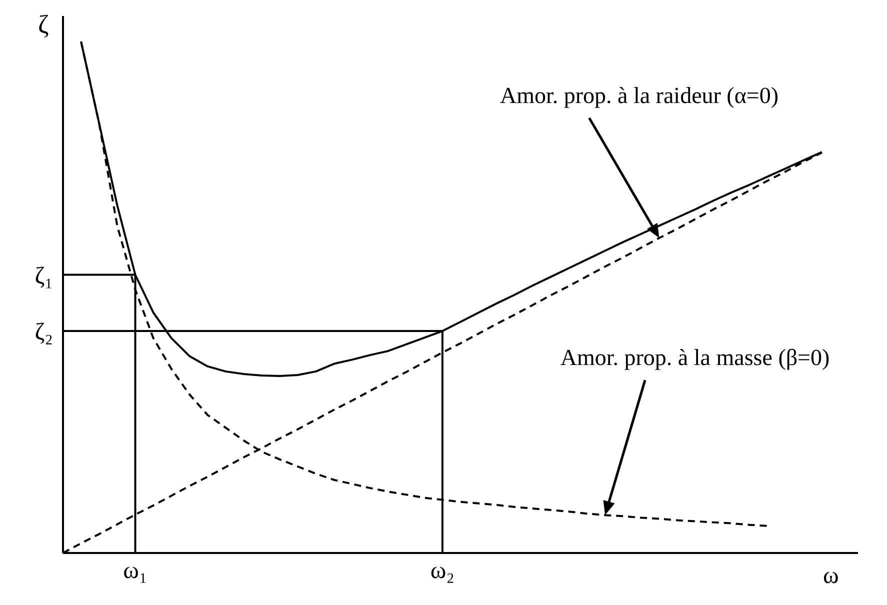 The width and height of the screenshot is (887, 605). I want to click on x-axis-title: ω, so click(831, 576).